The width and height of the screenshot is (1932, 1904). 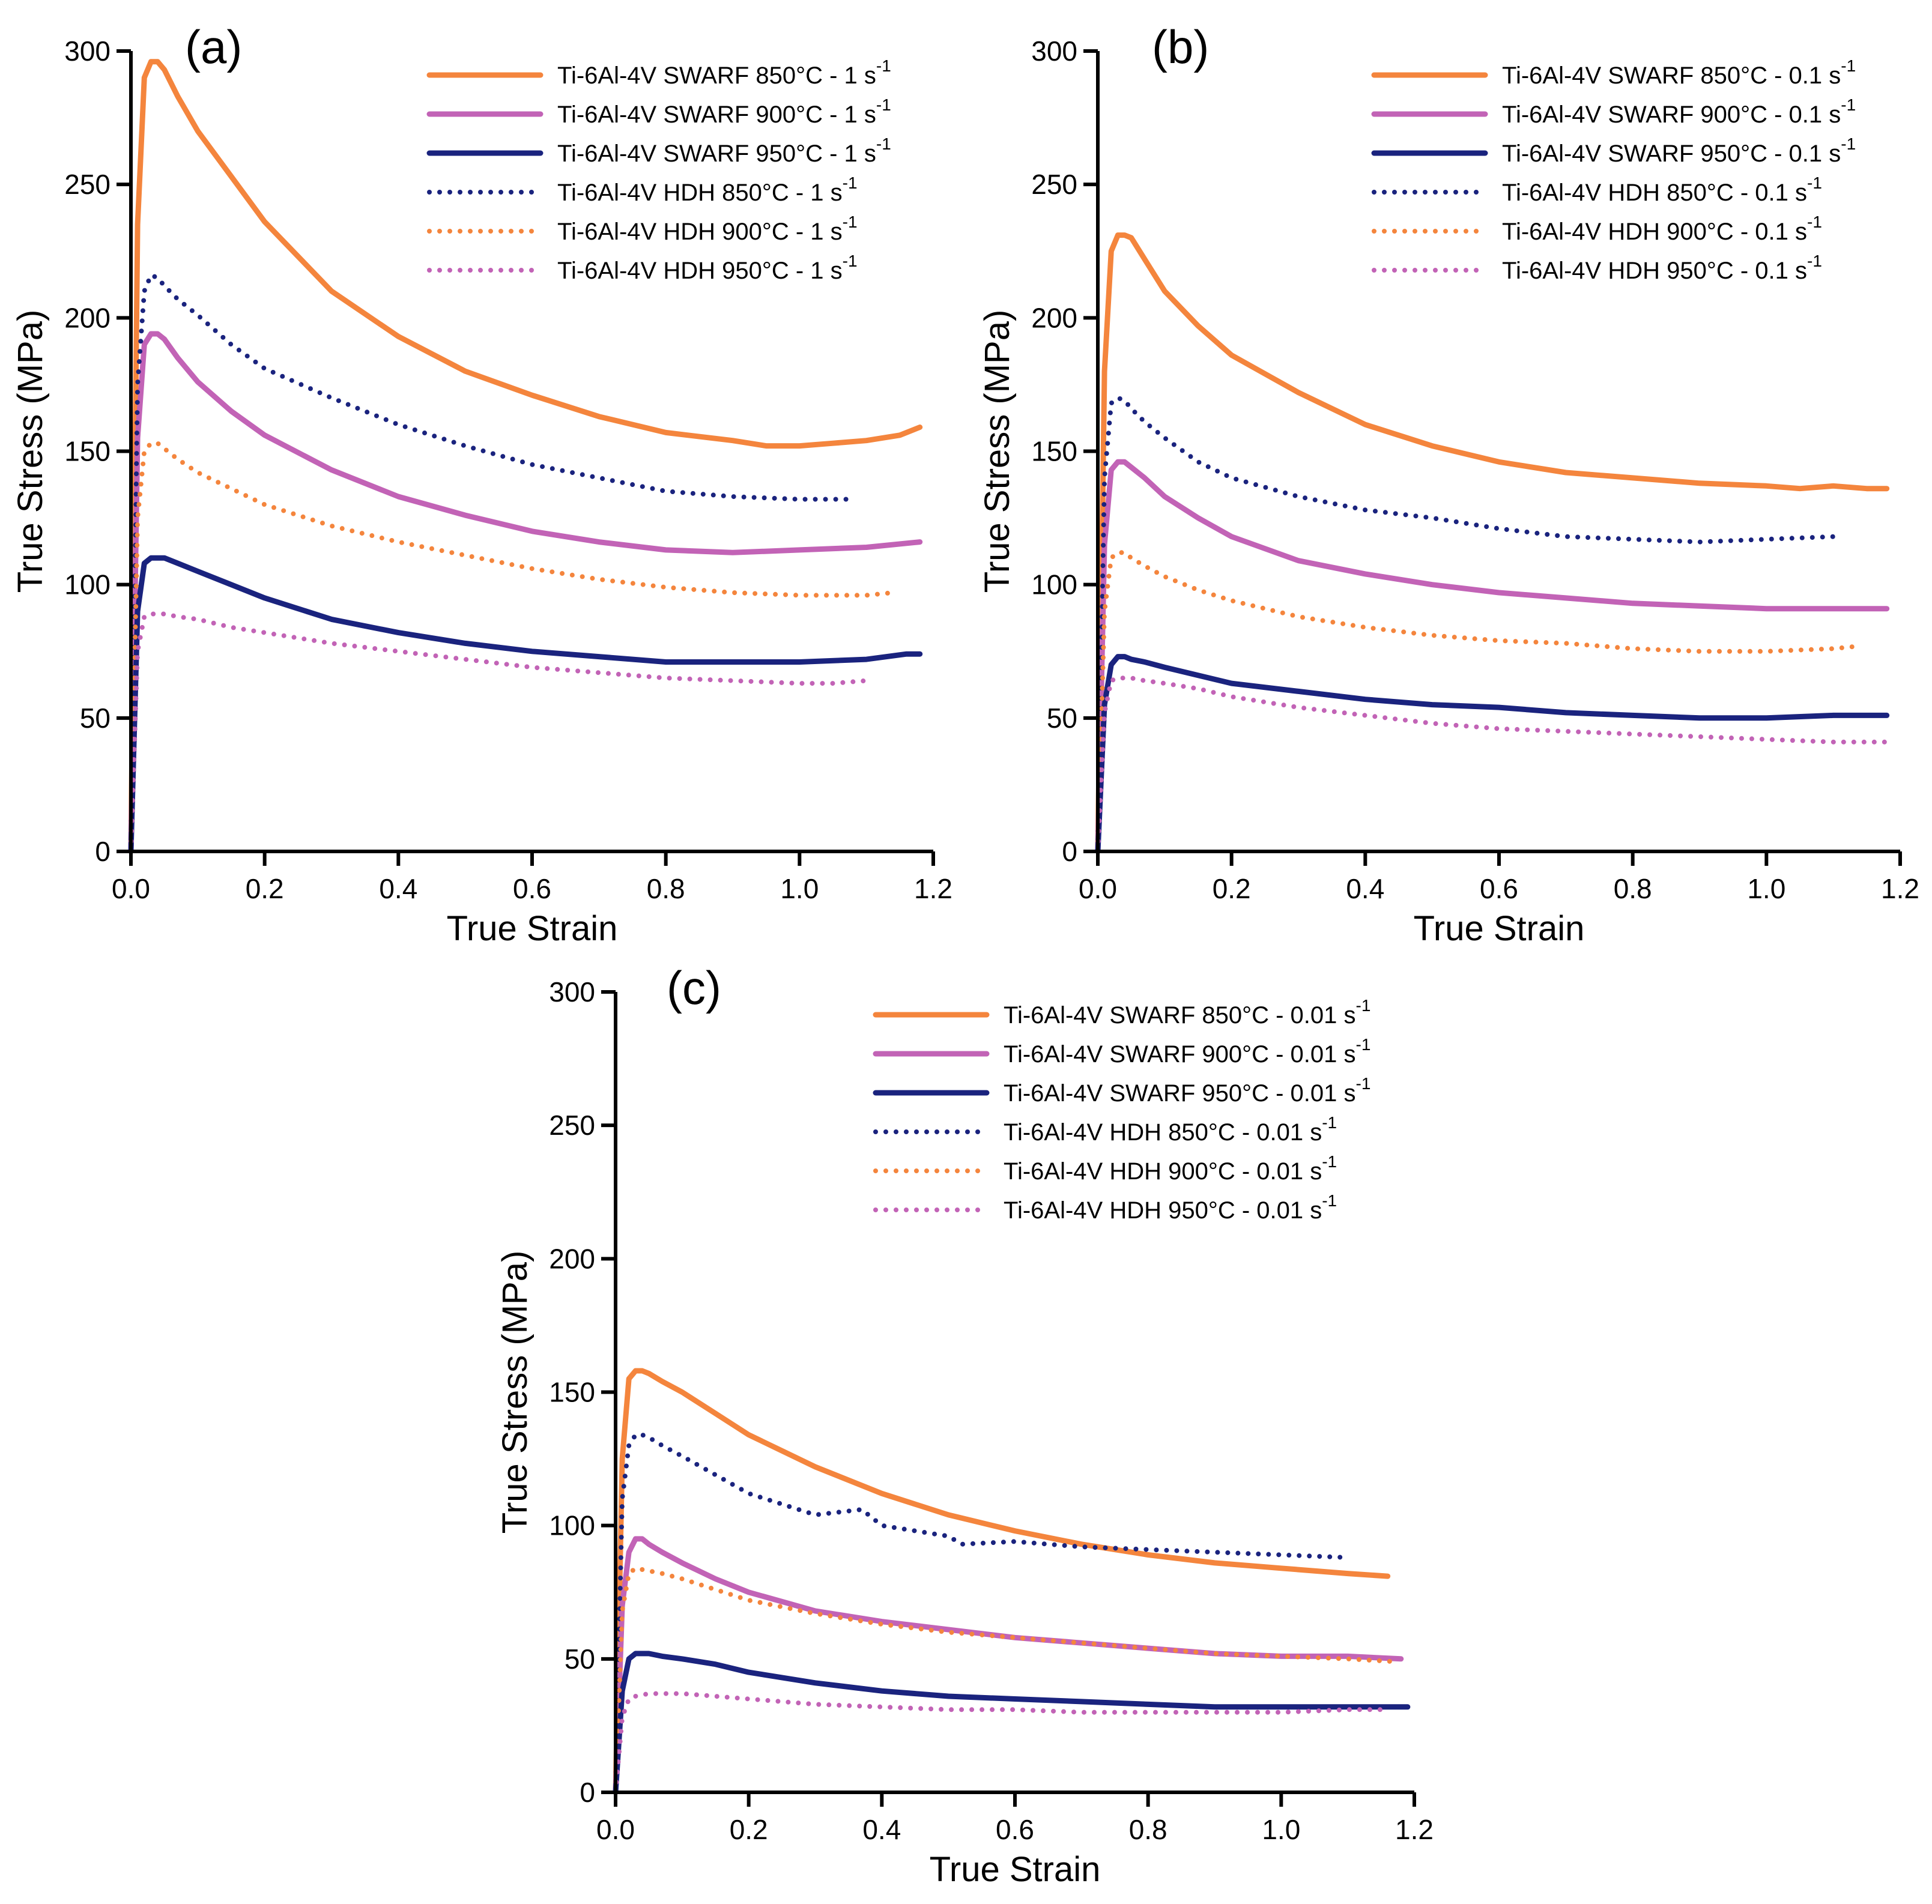 What do you see at coordinates (666, 888) in the screenshot?
I see `x-tick-label-a-4: 0.8` at bounding box center [666, 888].